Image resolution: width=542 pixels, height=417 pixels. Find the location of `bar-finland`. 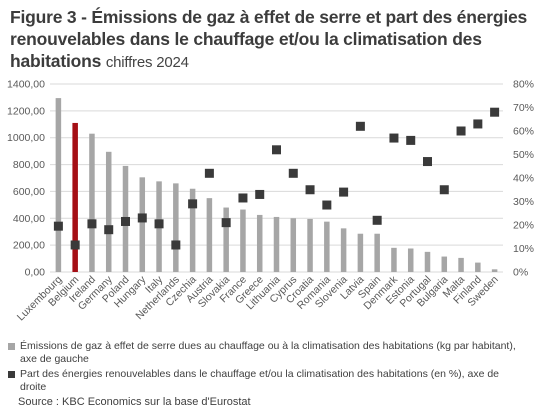

bar-finland is located at coordinates (478, 267).